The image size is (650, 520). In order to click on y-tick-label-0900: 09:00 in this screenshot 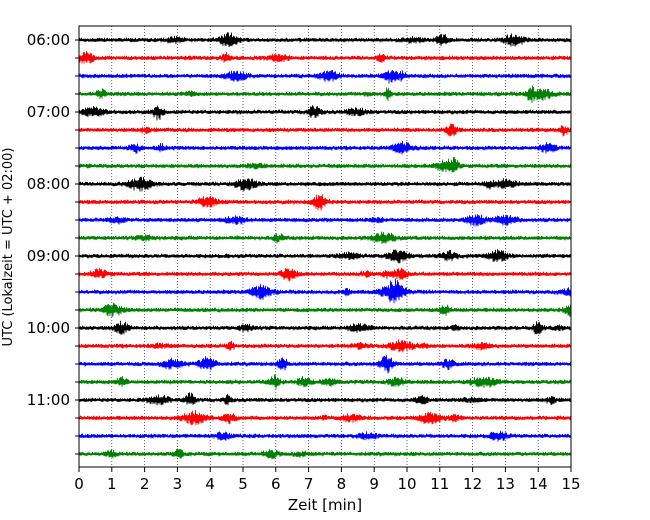, I will do `click(48, 256)`.